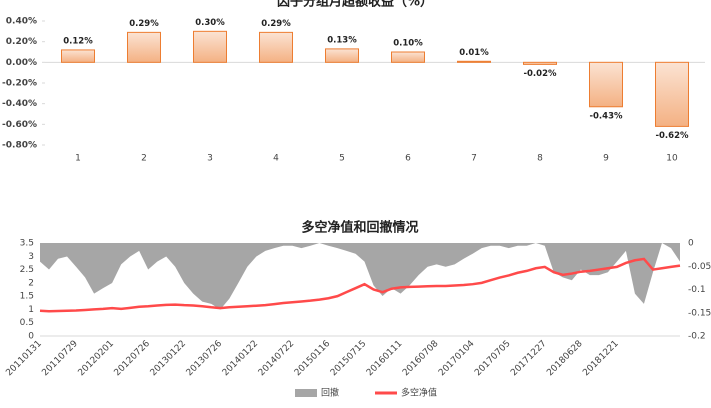  What do you see at coordinates (210, 159) in the screenshot?
I see `x-tick-label: 3` at bounding box center [210, 159].